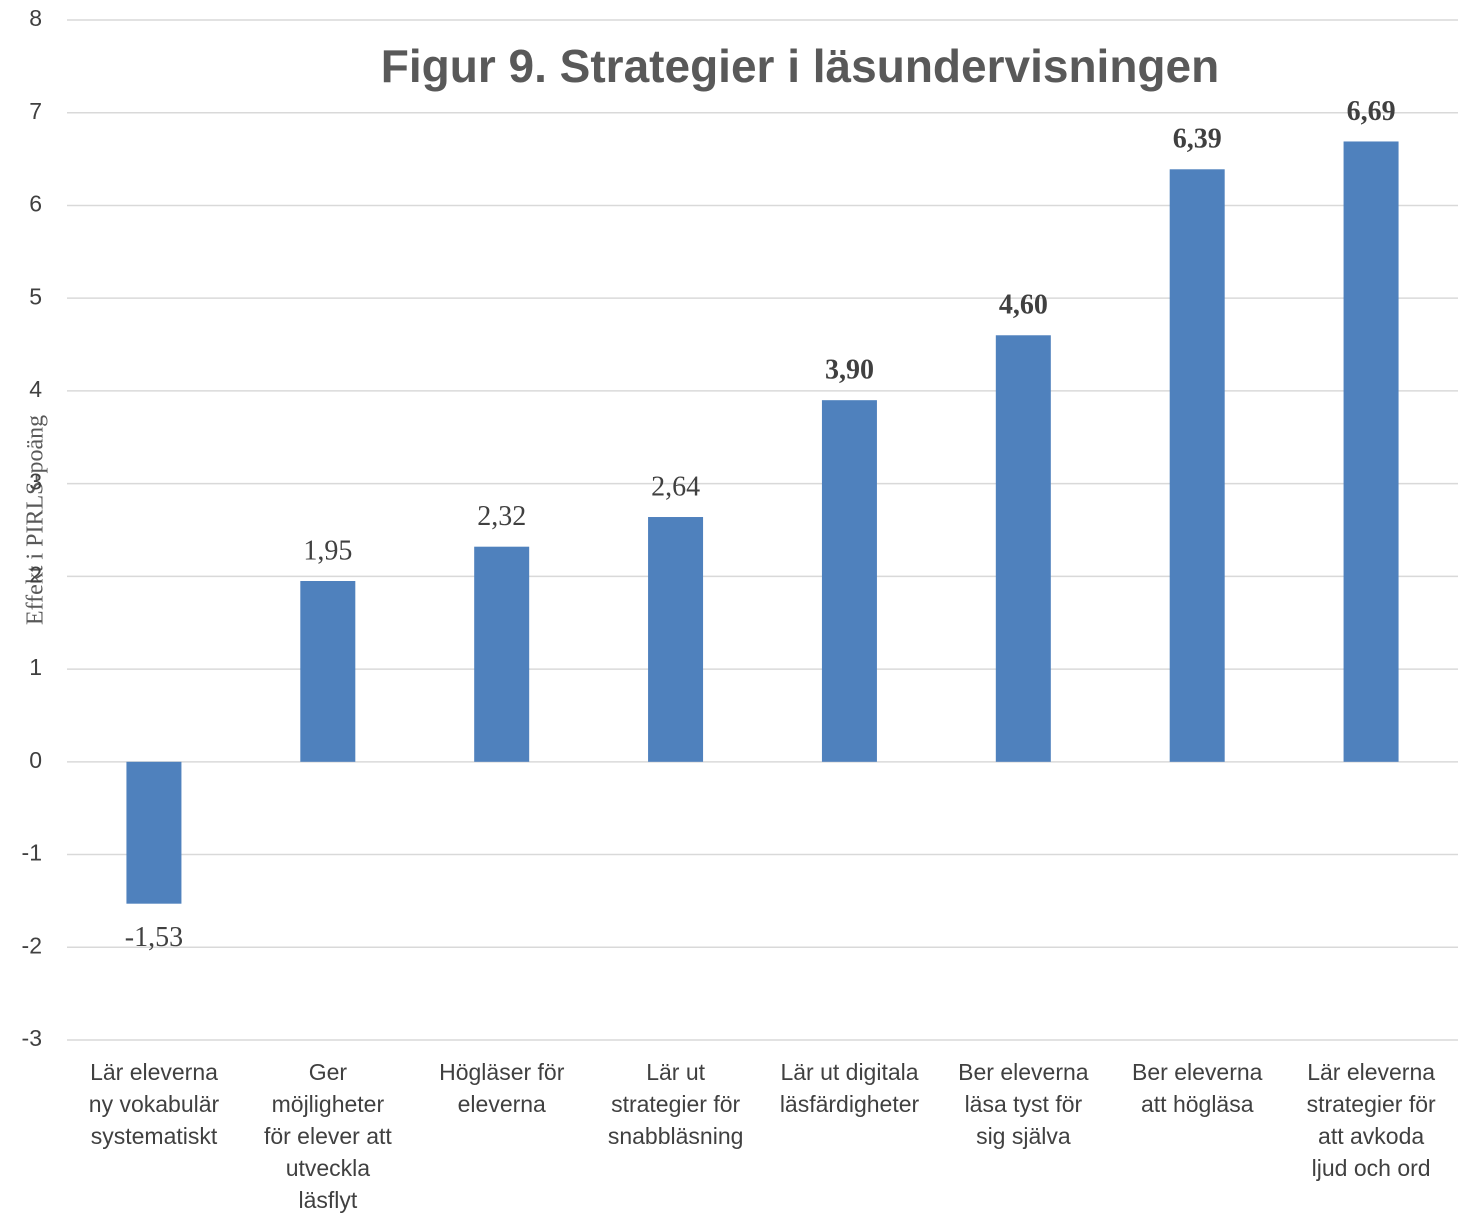 The width and height of the screenshot is (1468, 1215). Describe the element at coordinates (154, 937) in the screenshot. I see `data-label: -1,53` at that location.